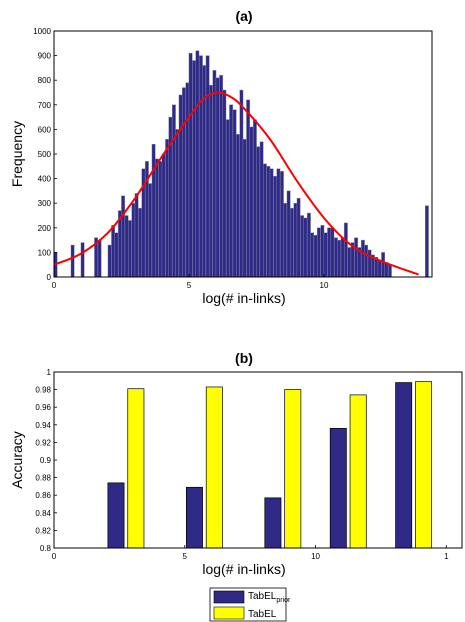 The height and width of the screenshot is (622, 465). Describe the element at coordinates (243, 569) in the screenshot. I see `chart-b-xlabel: log(# in-links)` at that location.